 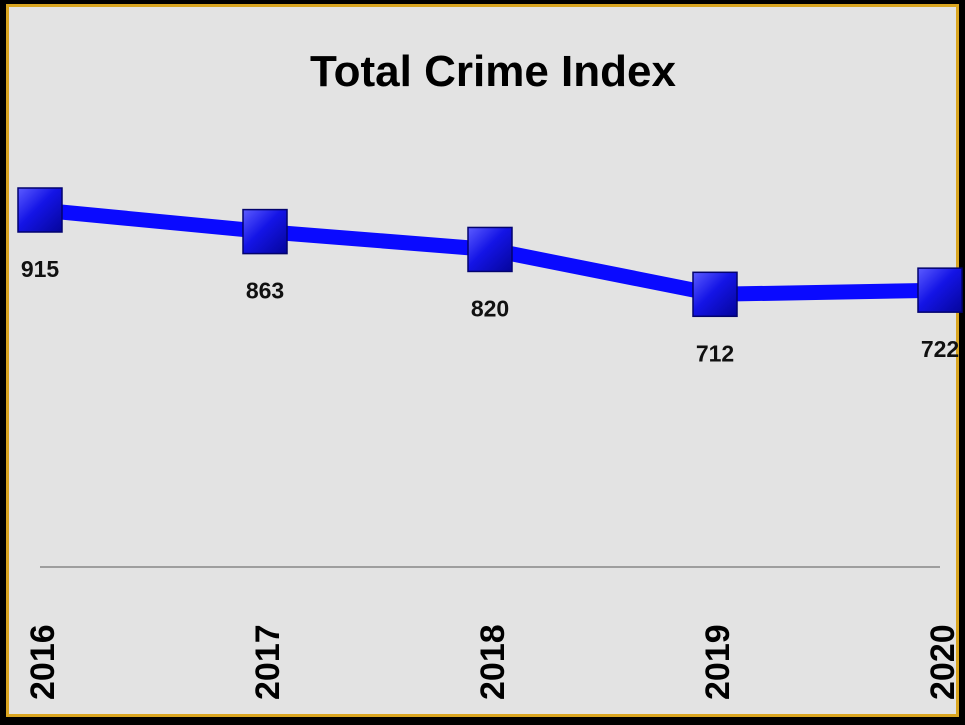 What do you see at coordinates (493, 71) in the screenshot?
I see `chart-title: Total Crime Index` at bounding box center [493, 71].